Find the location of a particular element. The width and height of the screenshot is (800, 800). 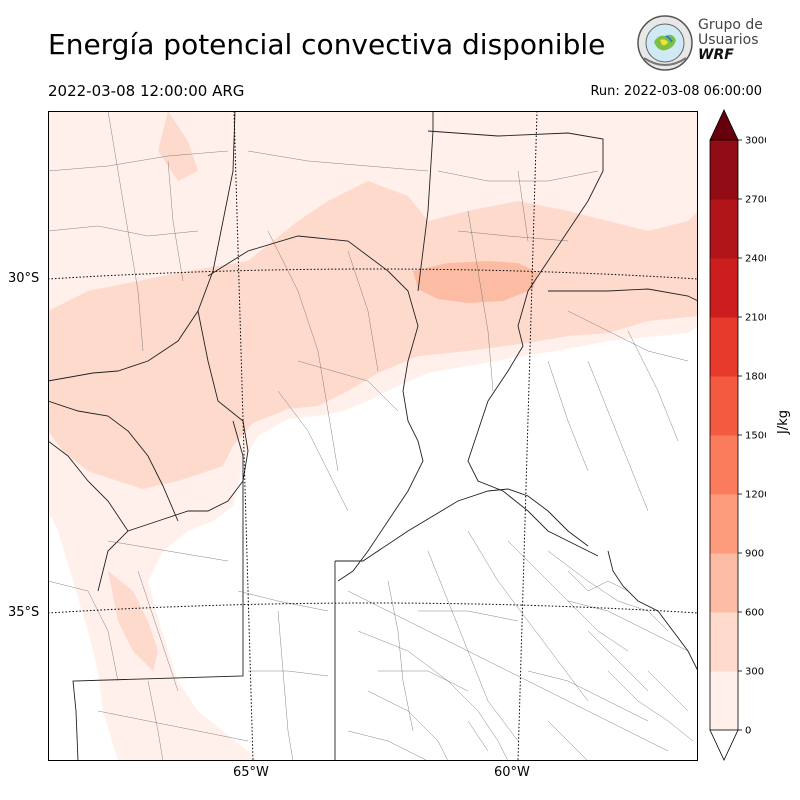

colorbar: 0 300 600 900 1200 1500 1800 2100 2400 2700 3000 is located at coordinates (737, 435).